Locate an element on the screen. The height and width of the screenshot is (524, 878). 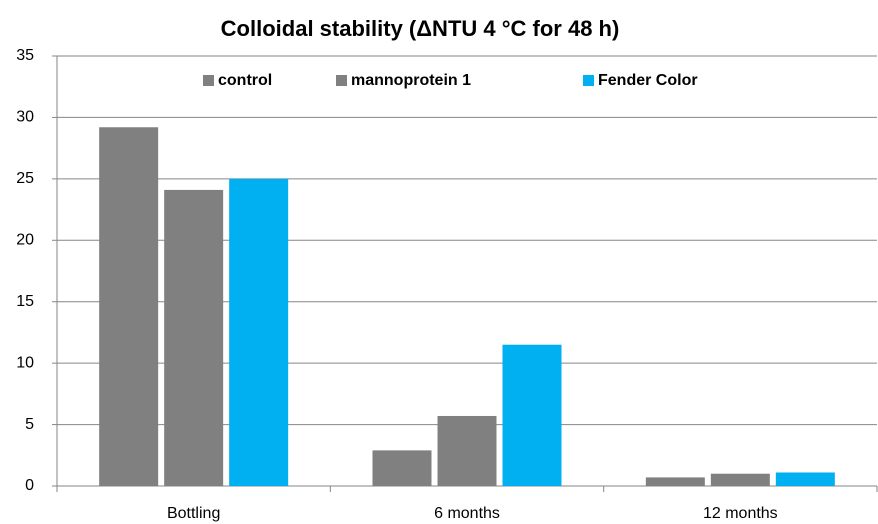
y-tick-label: 30 is located at coordinates (25, 117).